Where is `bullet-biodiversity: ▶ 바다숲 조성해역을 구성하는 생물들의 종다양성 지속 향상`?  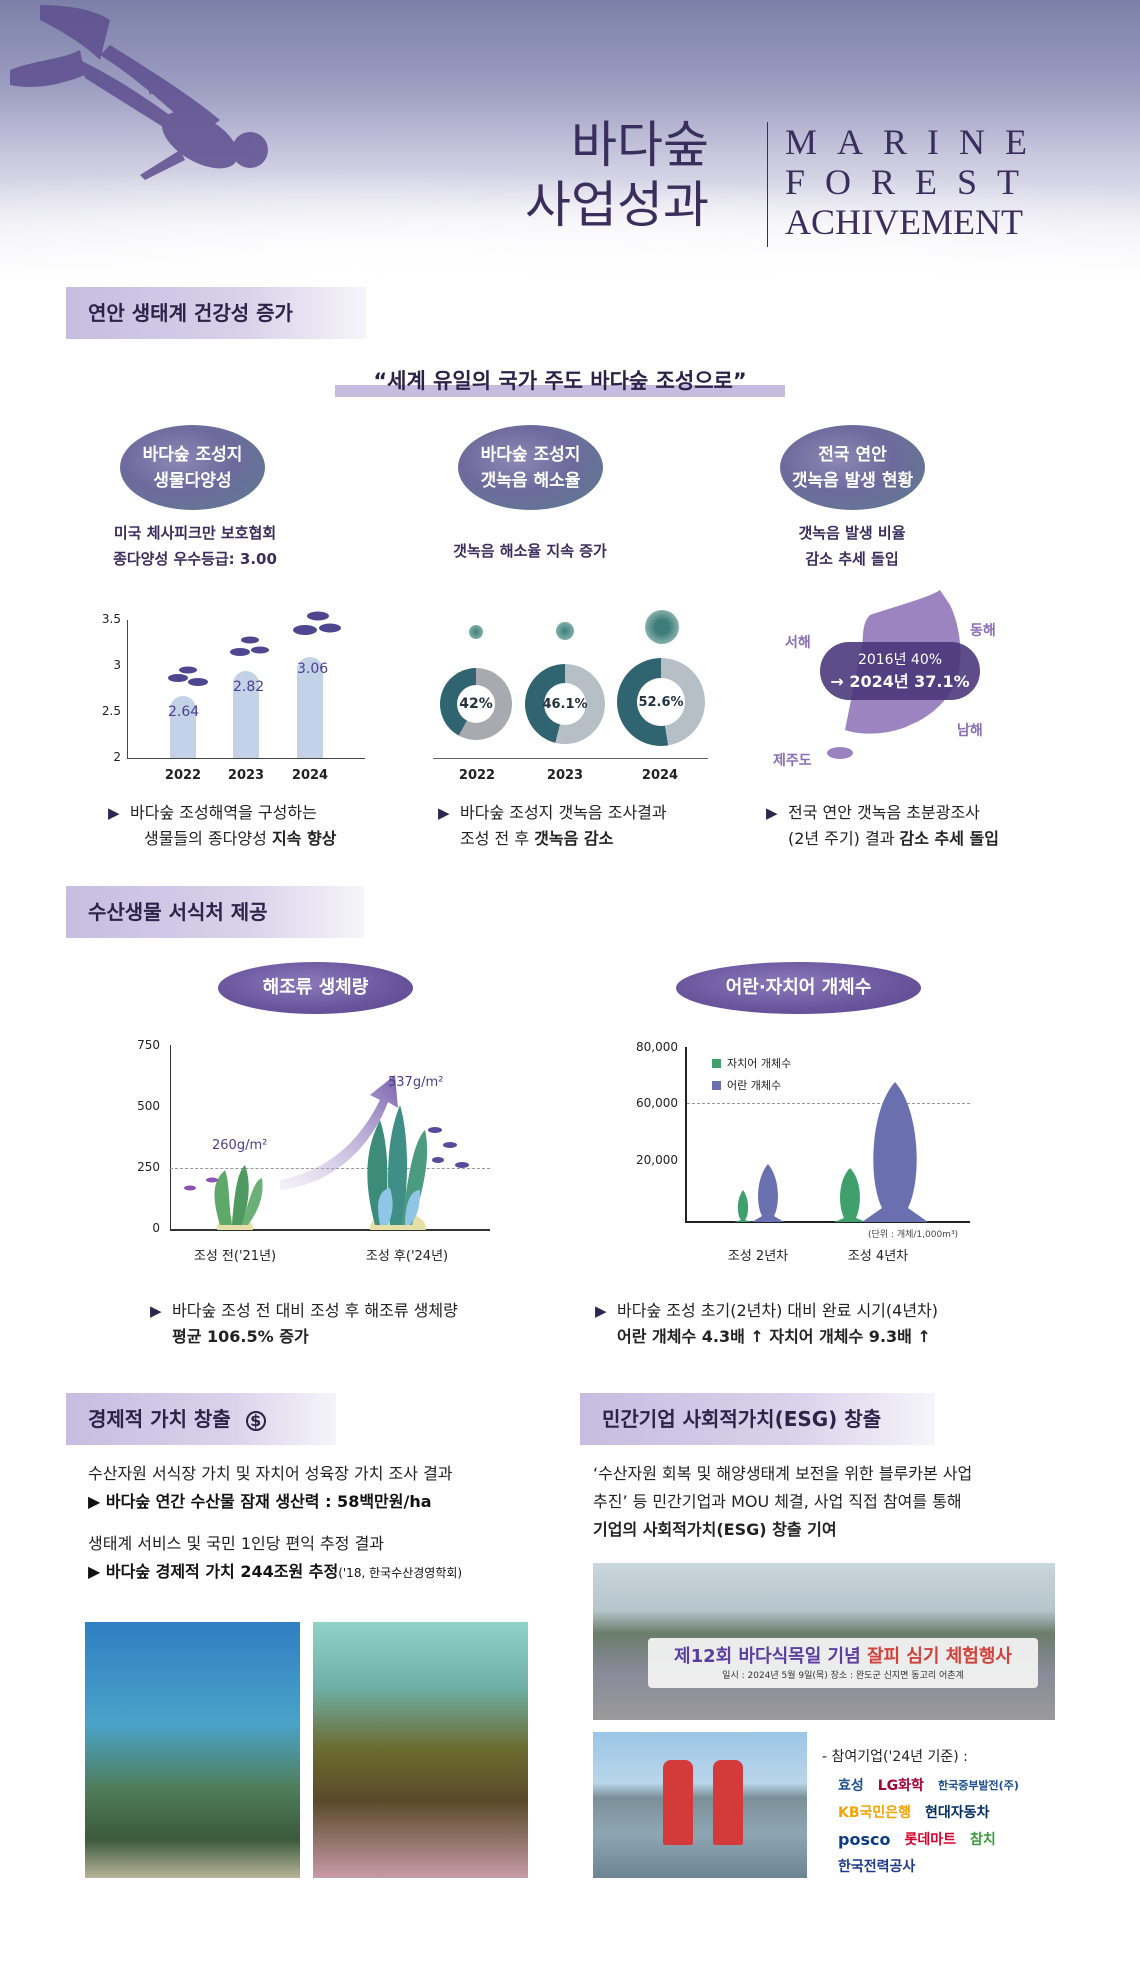
bullet-biodiversity: ▶ 바다숲 조성해역을 구성하는 생물들의 종다양성 지속 향상 is located at coordinates (253, 826).